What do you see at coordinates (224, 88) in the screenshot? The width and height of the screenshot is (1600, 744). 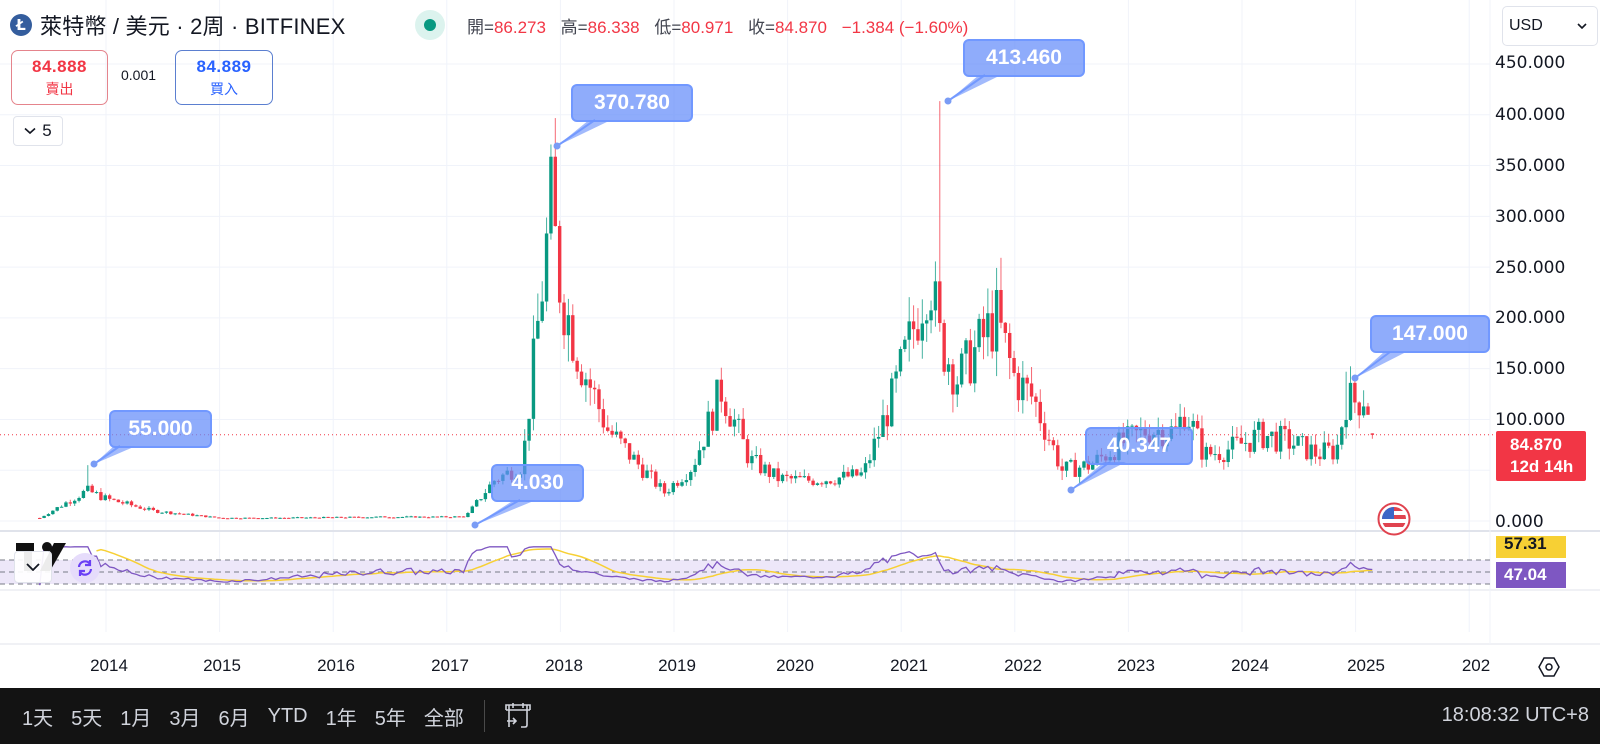 I see `buy-label: 買入` at bounding box center [224, 88].